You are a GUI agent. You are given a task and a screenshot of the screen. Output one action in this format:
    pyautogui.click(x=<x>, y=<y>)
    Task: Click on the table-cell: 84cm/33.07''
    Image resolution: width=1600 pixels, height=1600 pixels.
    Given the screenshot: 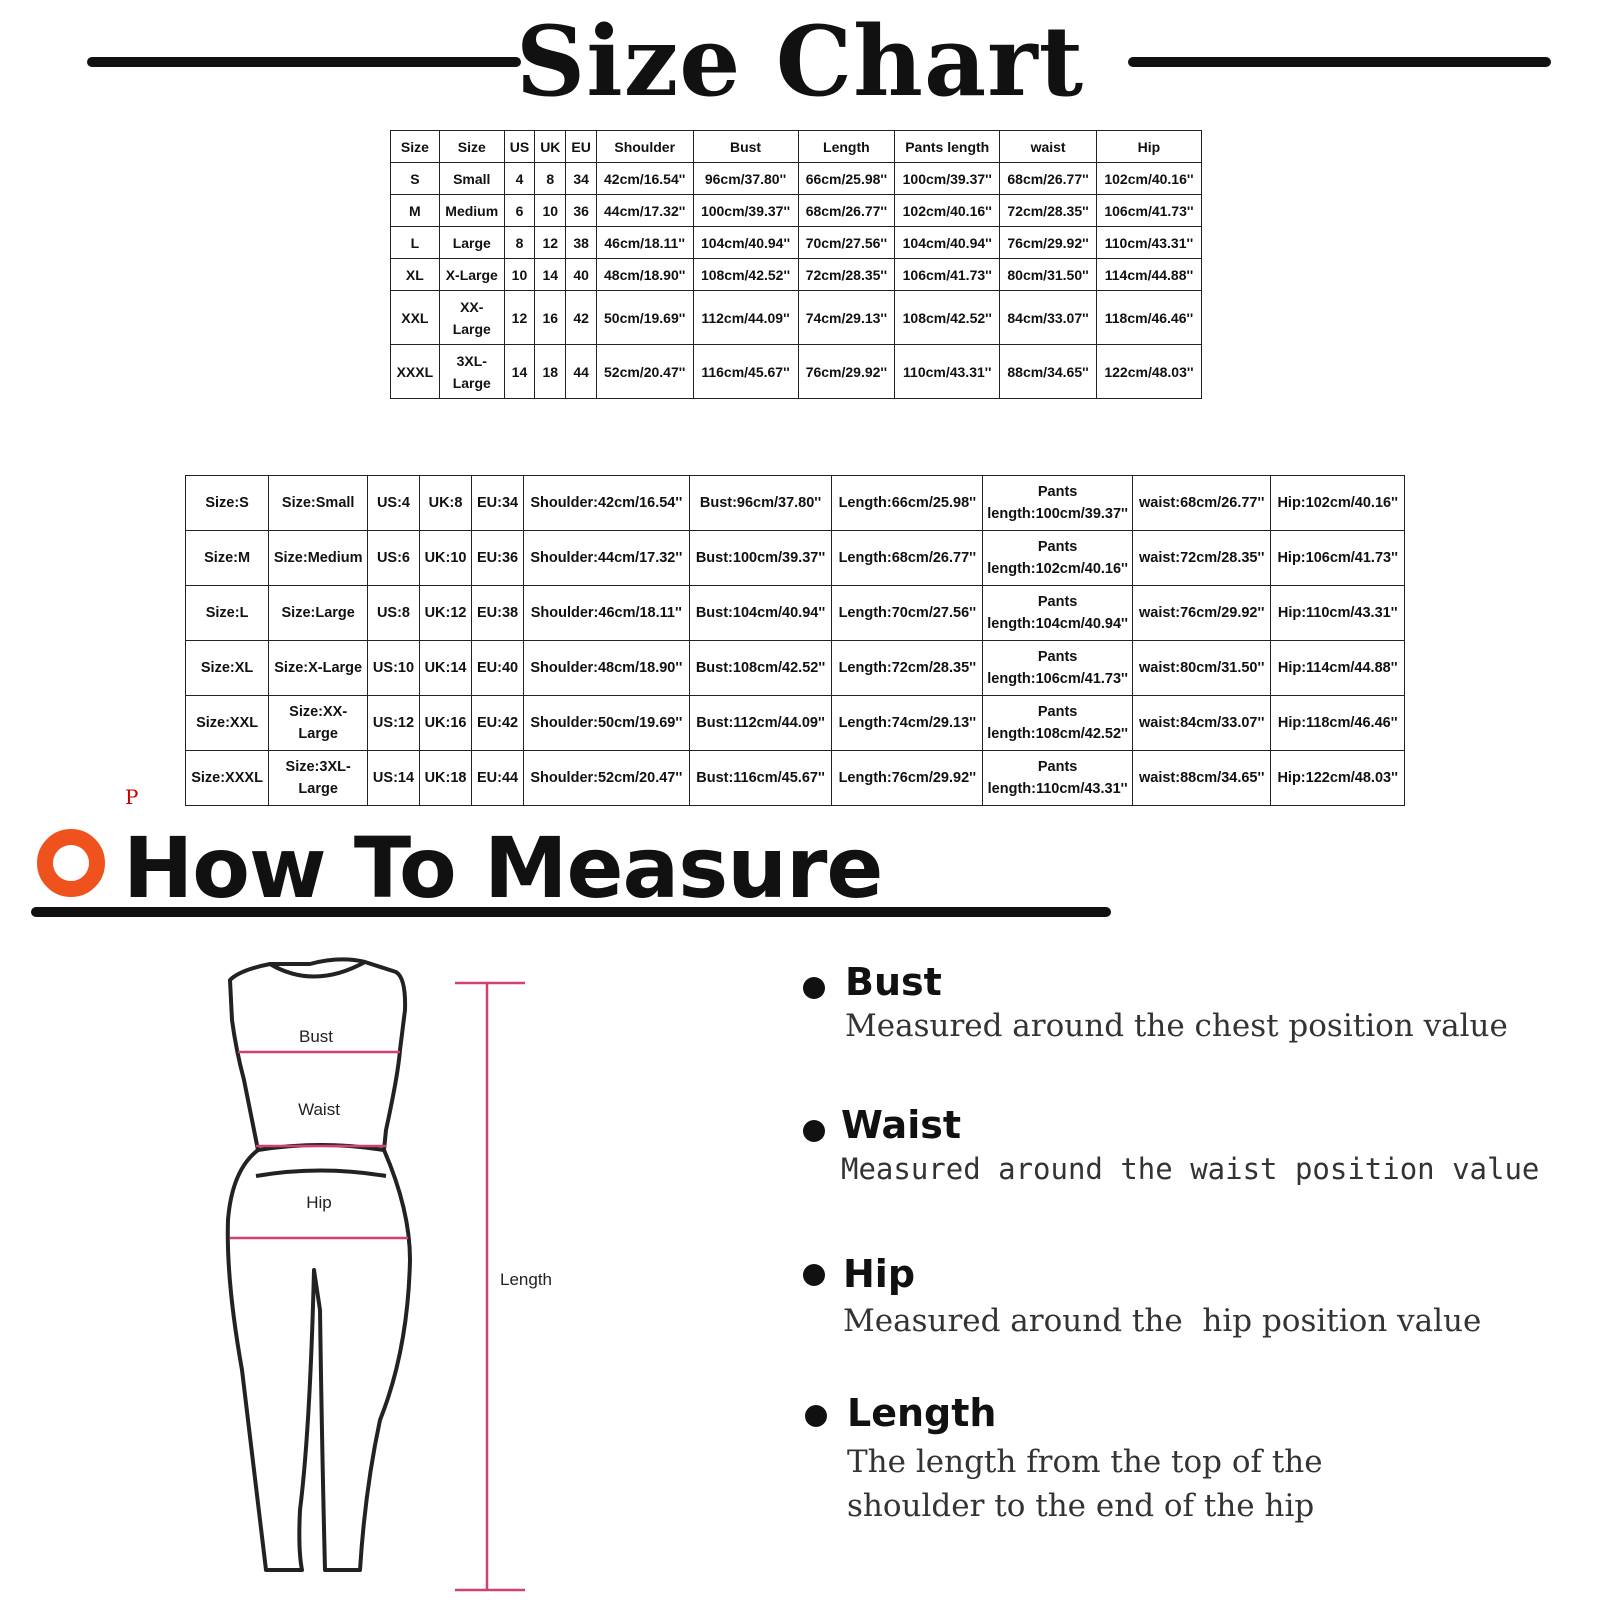 What is the action you would take?
    pyautogui.click(x=1048, y=317)
    